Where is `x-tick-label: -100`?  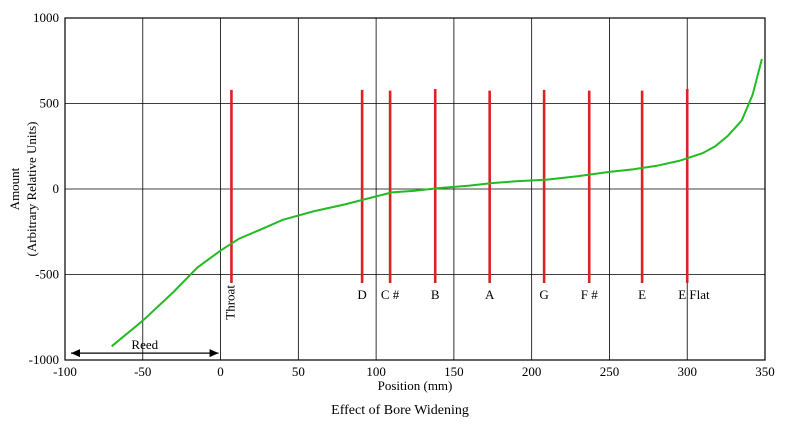 x-tick-label: -100 is located at coordinates (65, 371).